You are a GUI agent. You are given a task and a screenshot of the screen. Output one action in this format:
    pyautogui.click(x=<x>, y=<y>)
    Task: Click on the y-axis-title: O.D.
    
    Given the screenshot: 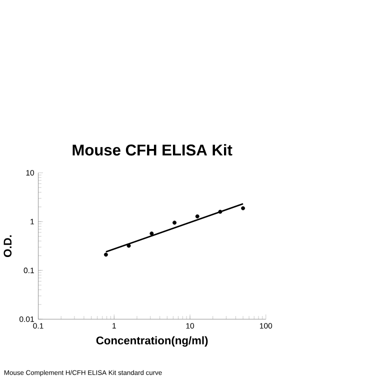 What is the action you would take?
    pyautogui.click(x=8, y=246)
    